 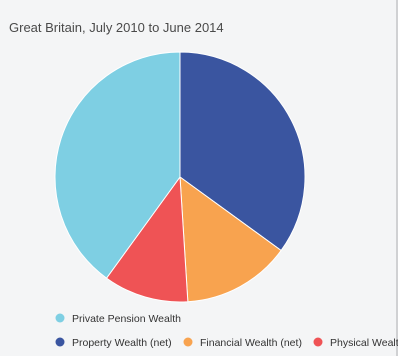 I want to click on pie-slice-financial-wealth-net, so click(x=230, y=239).